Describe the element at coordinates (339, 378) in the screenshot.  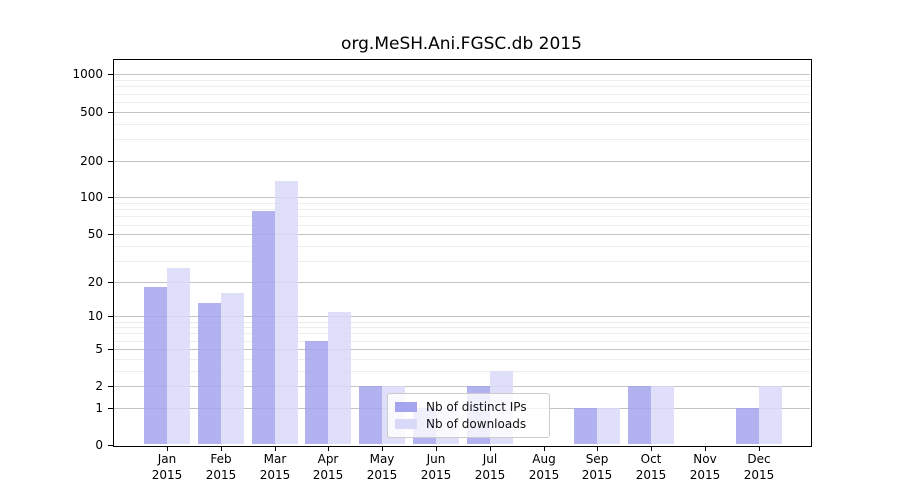
I see `bar-downloads-apr` at that location.